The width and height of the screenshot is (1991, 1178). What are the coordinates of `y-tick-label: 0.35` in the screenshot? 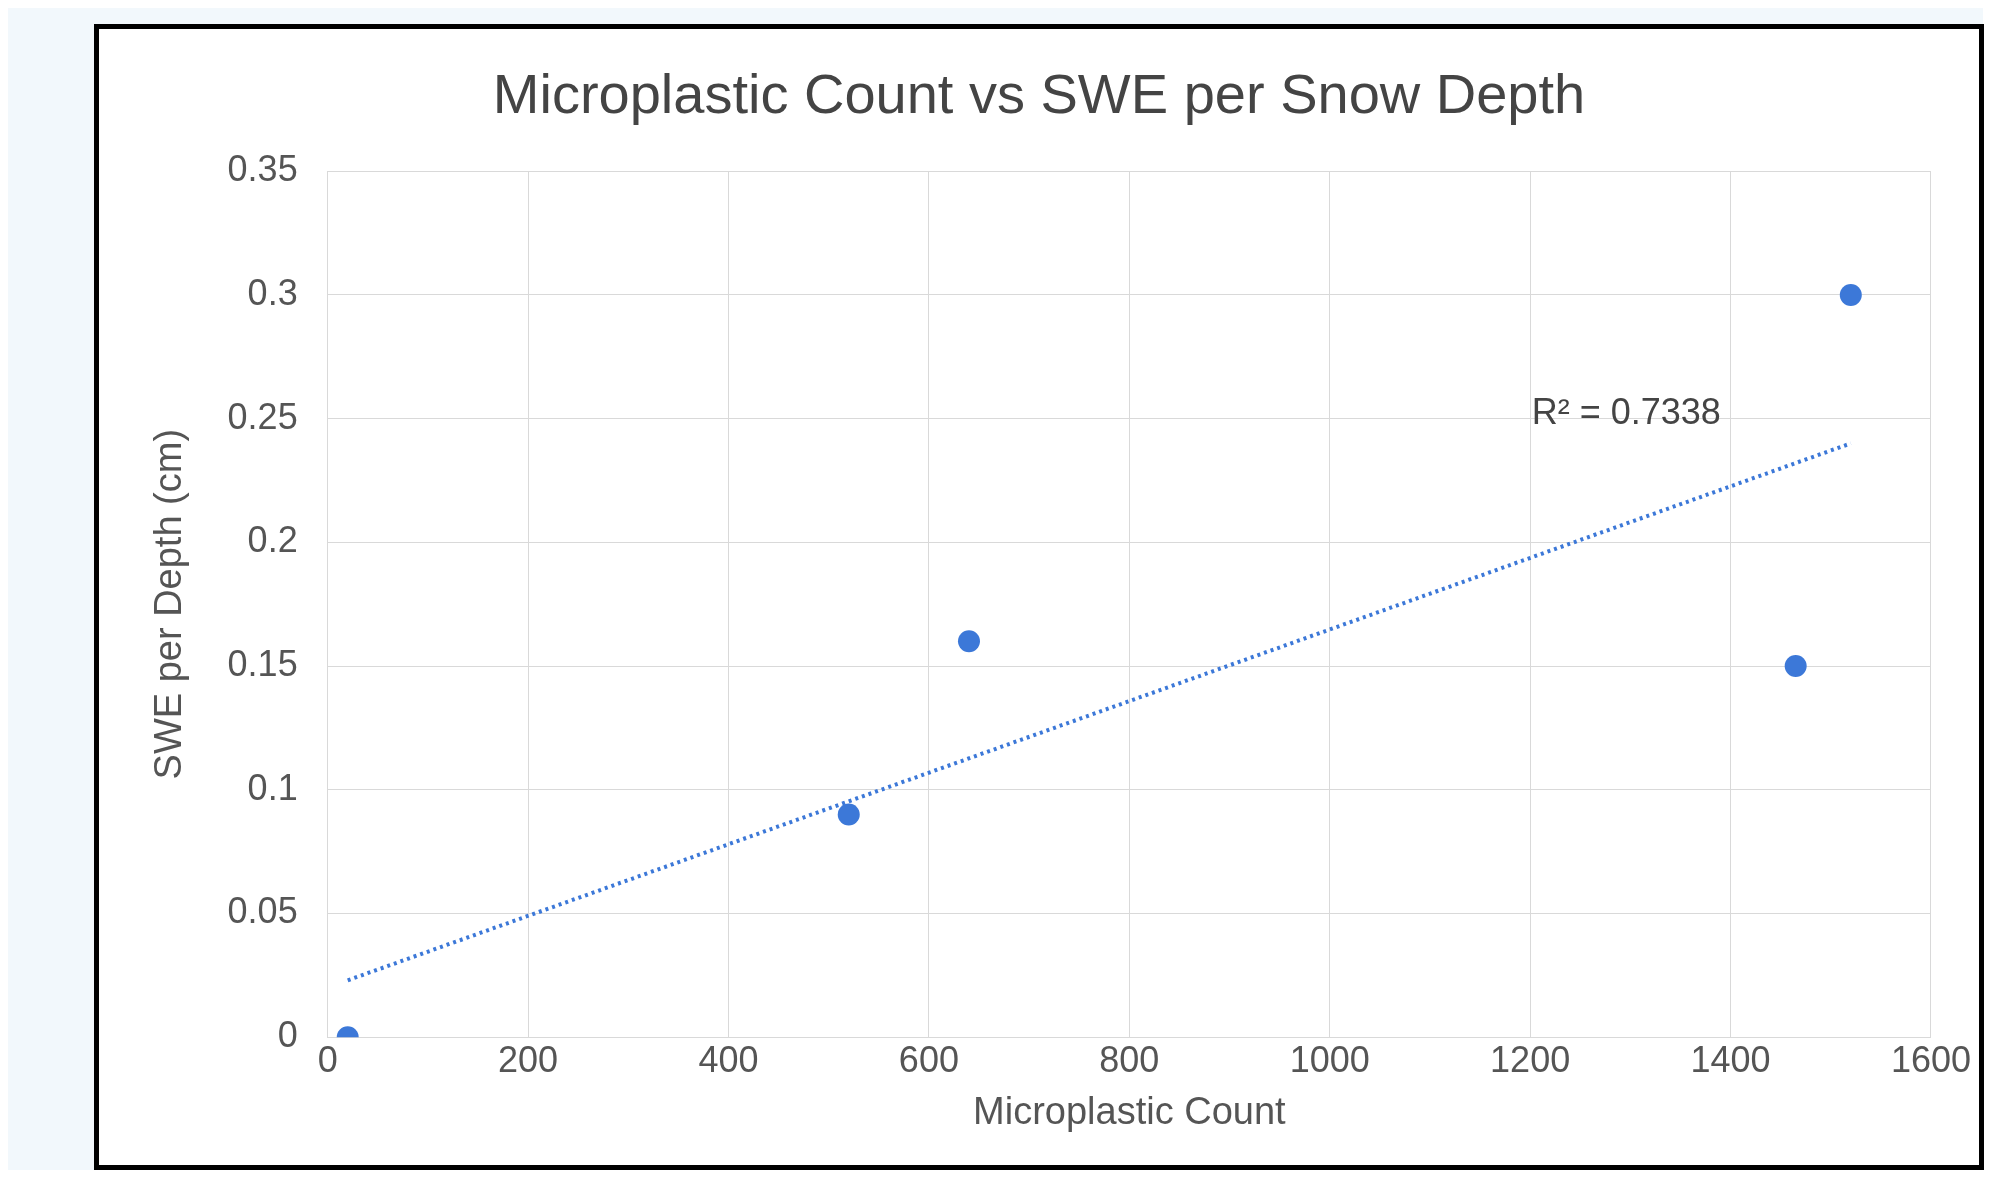 It's located at (262, 169).